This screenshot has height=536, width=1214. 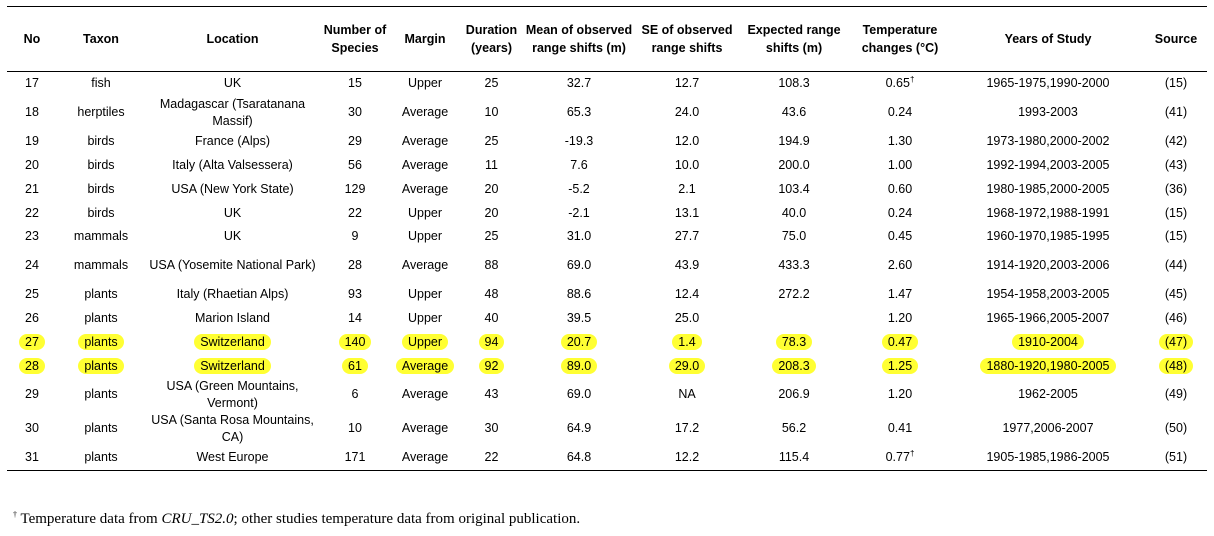 What do you see at coordinates (232, 458) in the screenshot?
I see `cell-location: West Europe` at bounding box center [232, 458].